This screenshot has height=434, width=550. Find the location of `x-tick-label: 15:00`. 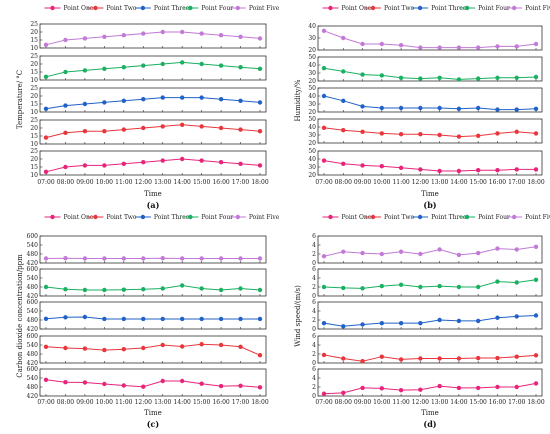

x-tick-label: 15:00 is located at coordinates (478, 402).